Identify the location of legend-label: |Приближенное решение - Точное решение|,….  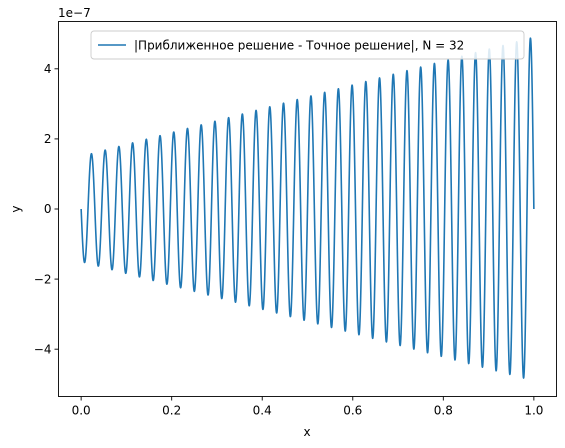
(299, 46).